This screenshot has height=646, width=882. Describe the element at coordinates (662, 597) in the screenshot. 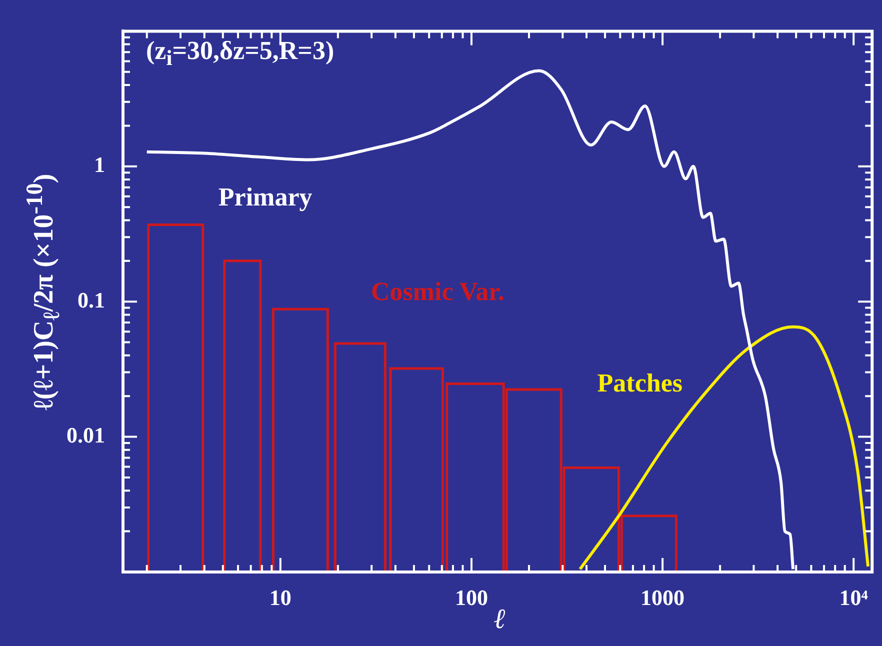

I see `x-tick-label: 1000` at that location.